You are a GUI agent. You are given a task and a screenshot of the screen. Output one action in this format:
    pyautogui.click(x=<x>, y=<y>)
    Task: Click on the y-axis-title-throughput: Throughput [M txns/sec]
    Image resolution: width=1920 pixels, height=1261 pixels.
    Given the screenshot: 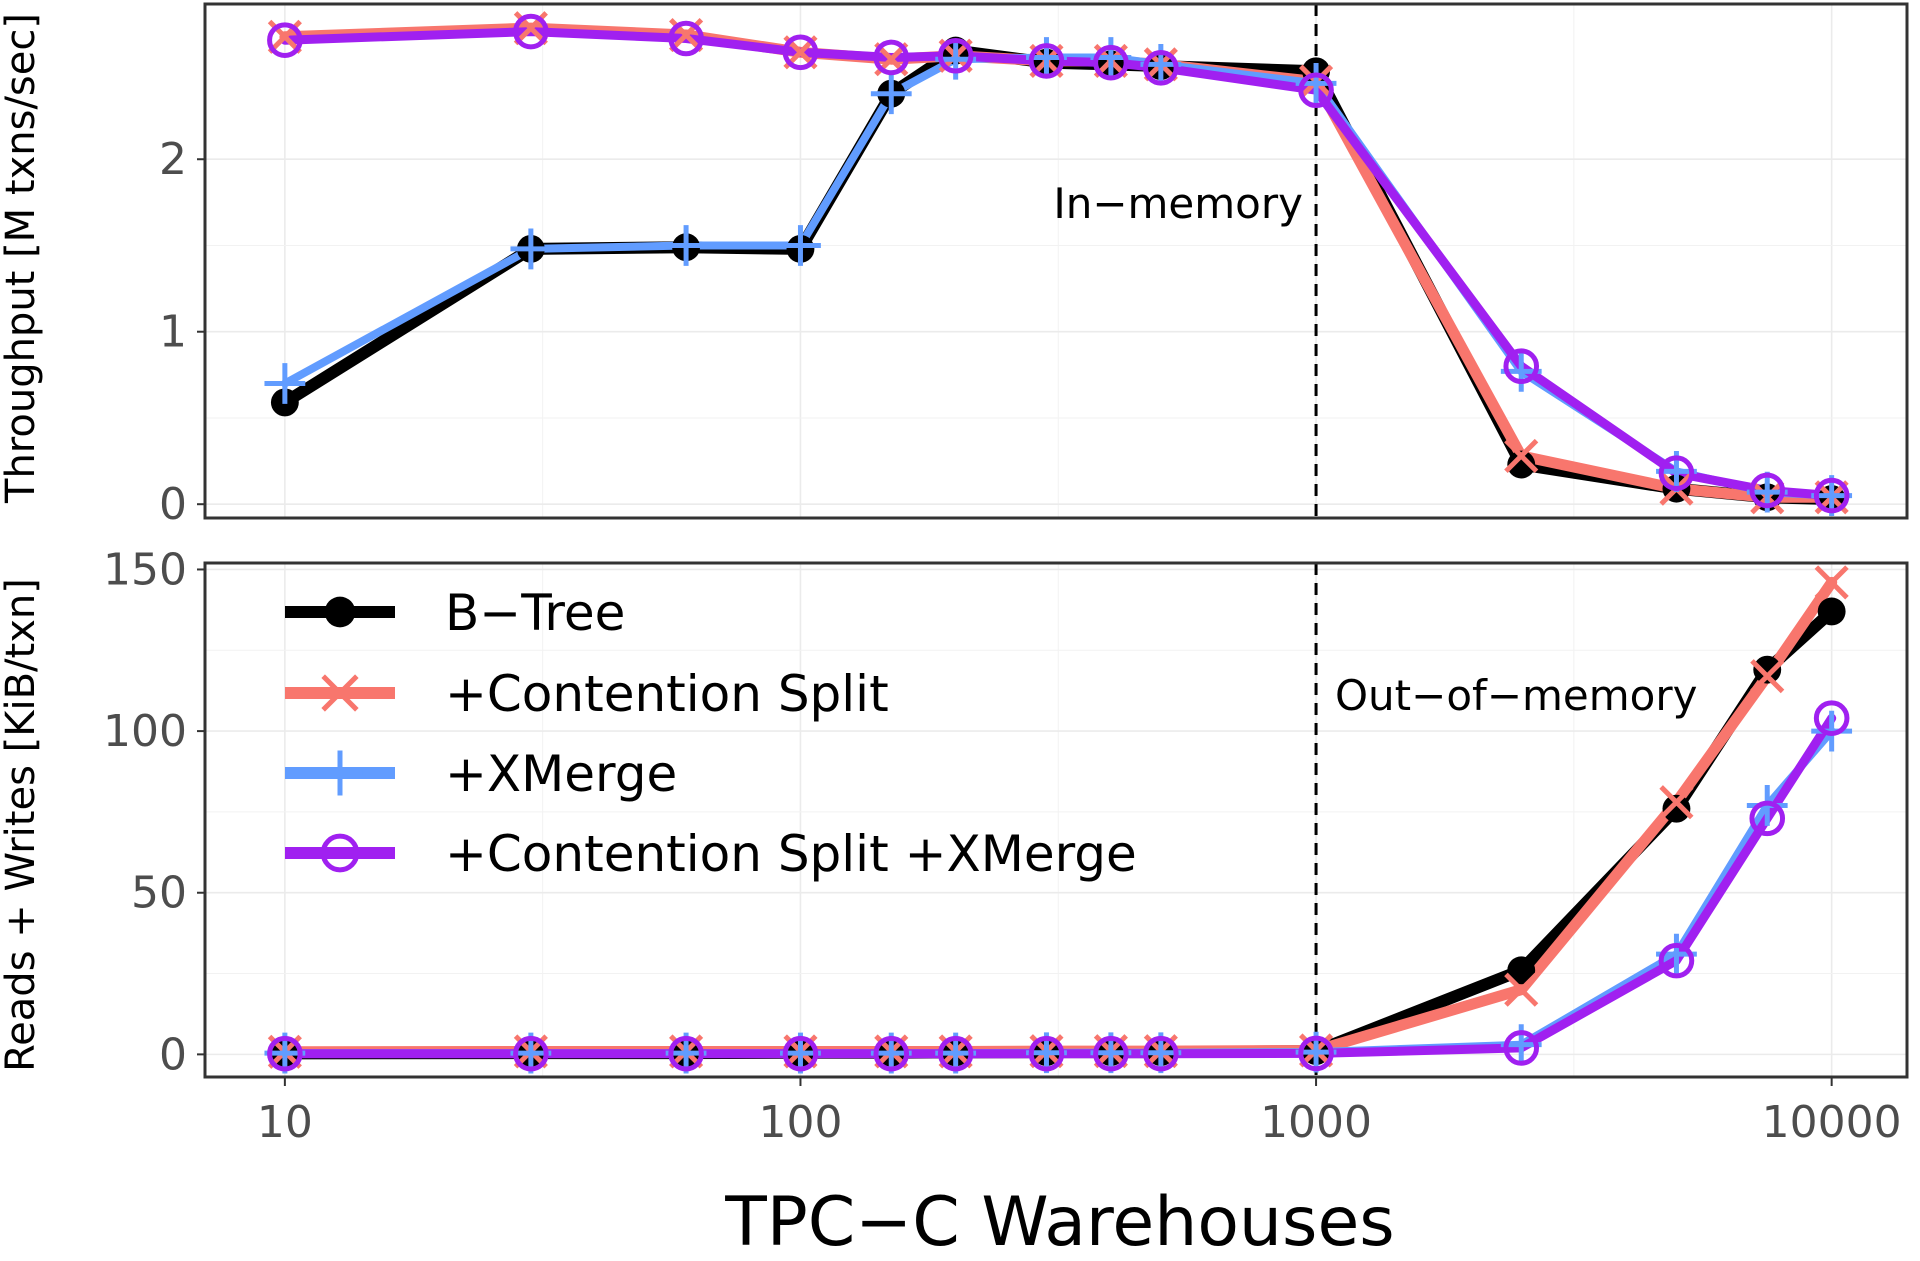 What is the action you would take?
    pyautogui.click(x=22, y=258)
    